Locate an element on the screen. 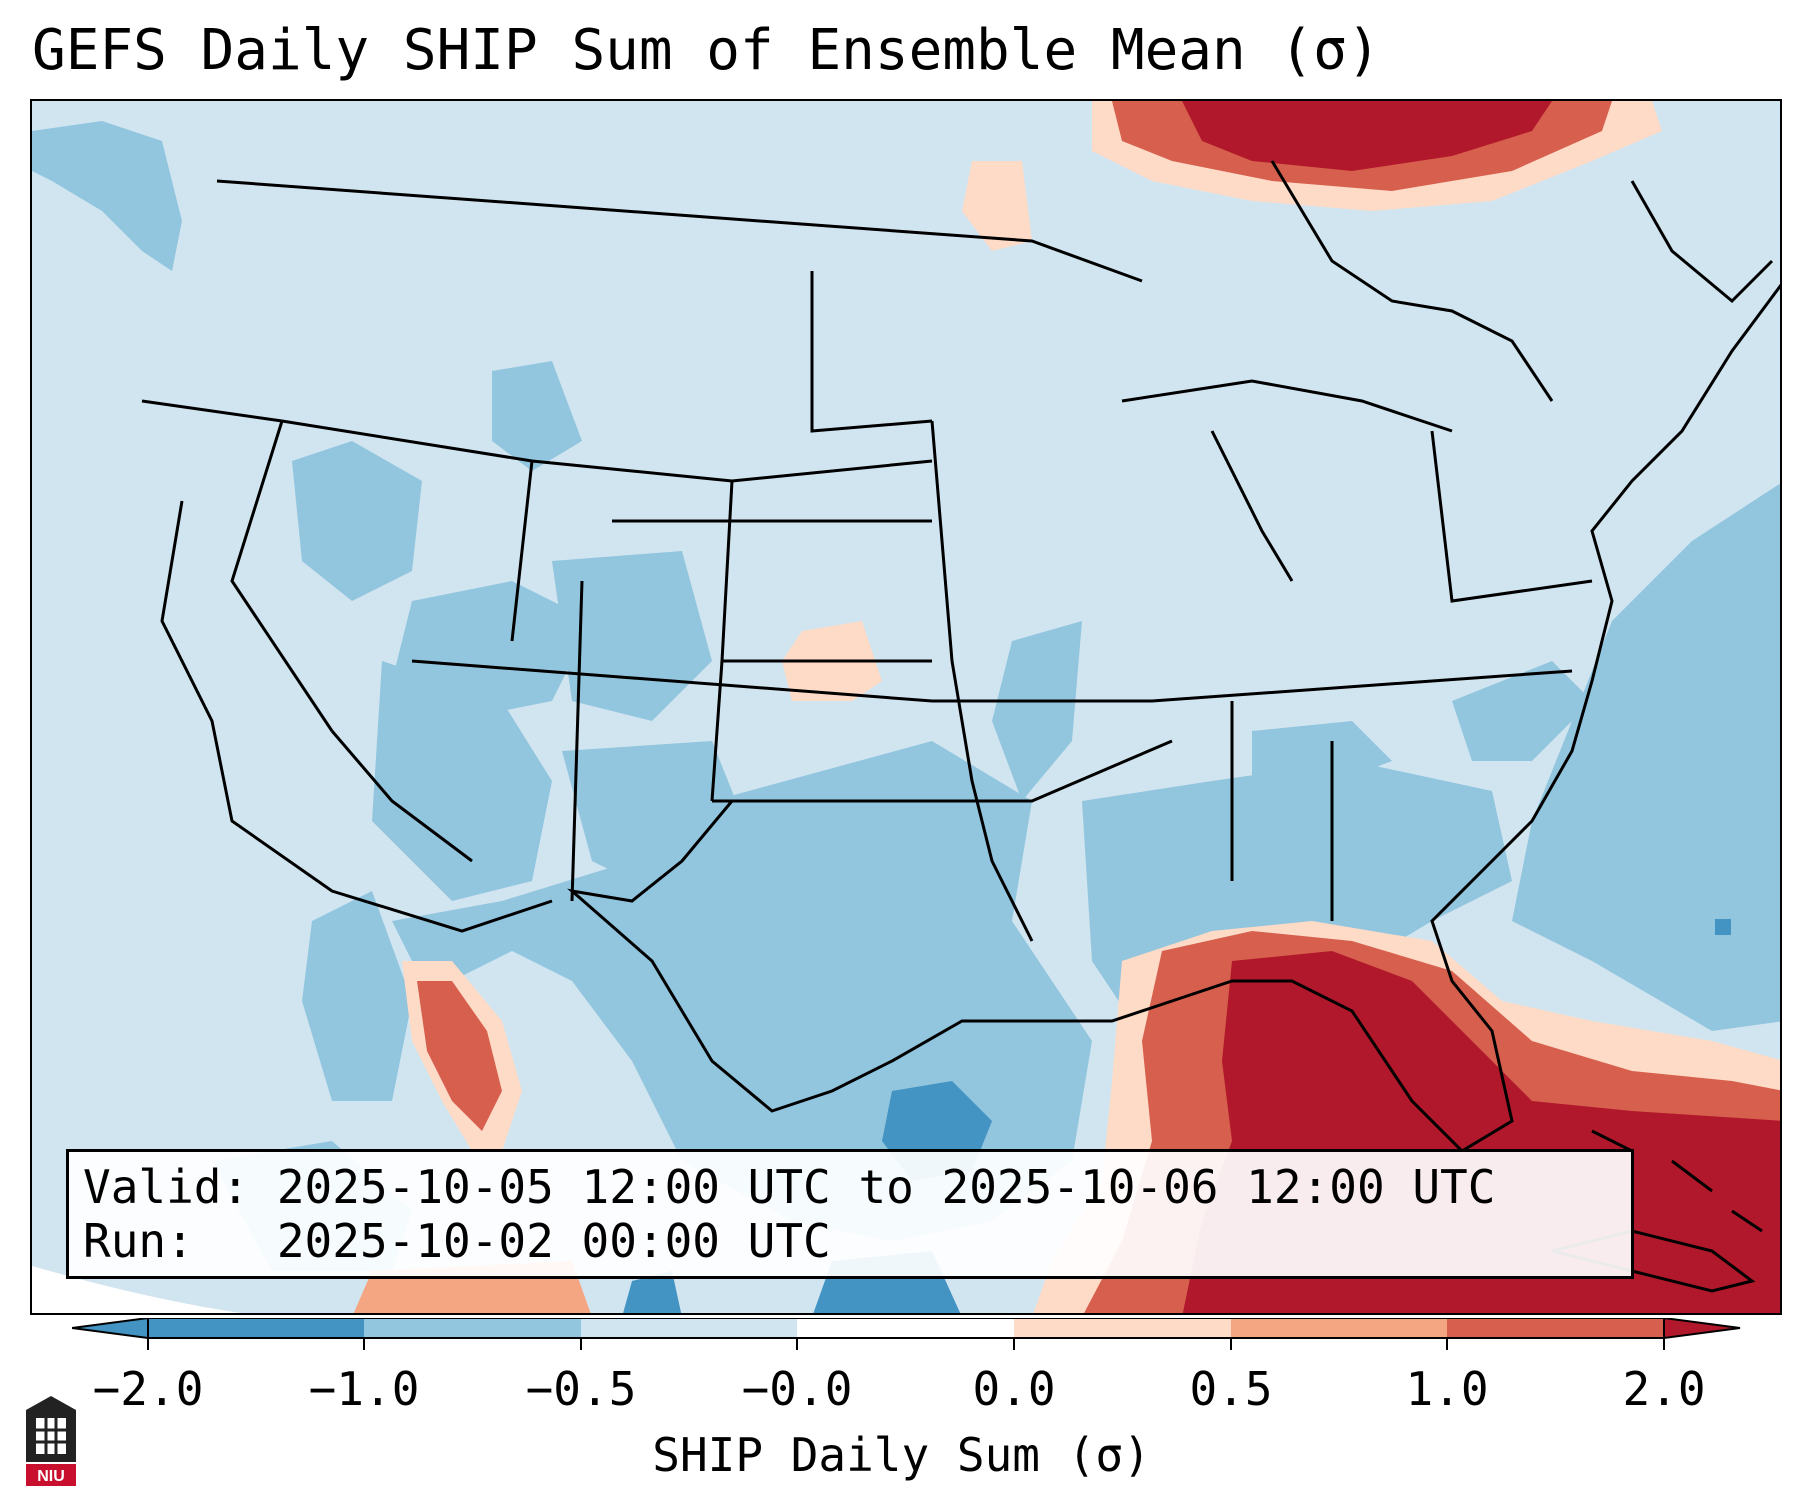 Image resolution: width=1803 pixels, height=1506 pixels. projection-edge-left is located at coordinates (136, 1289).